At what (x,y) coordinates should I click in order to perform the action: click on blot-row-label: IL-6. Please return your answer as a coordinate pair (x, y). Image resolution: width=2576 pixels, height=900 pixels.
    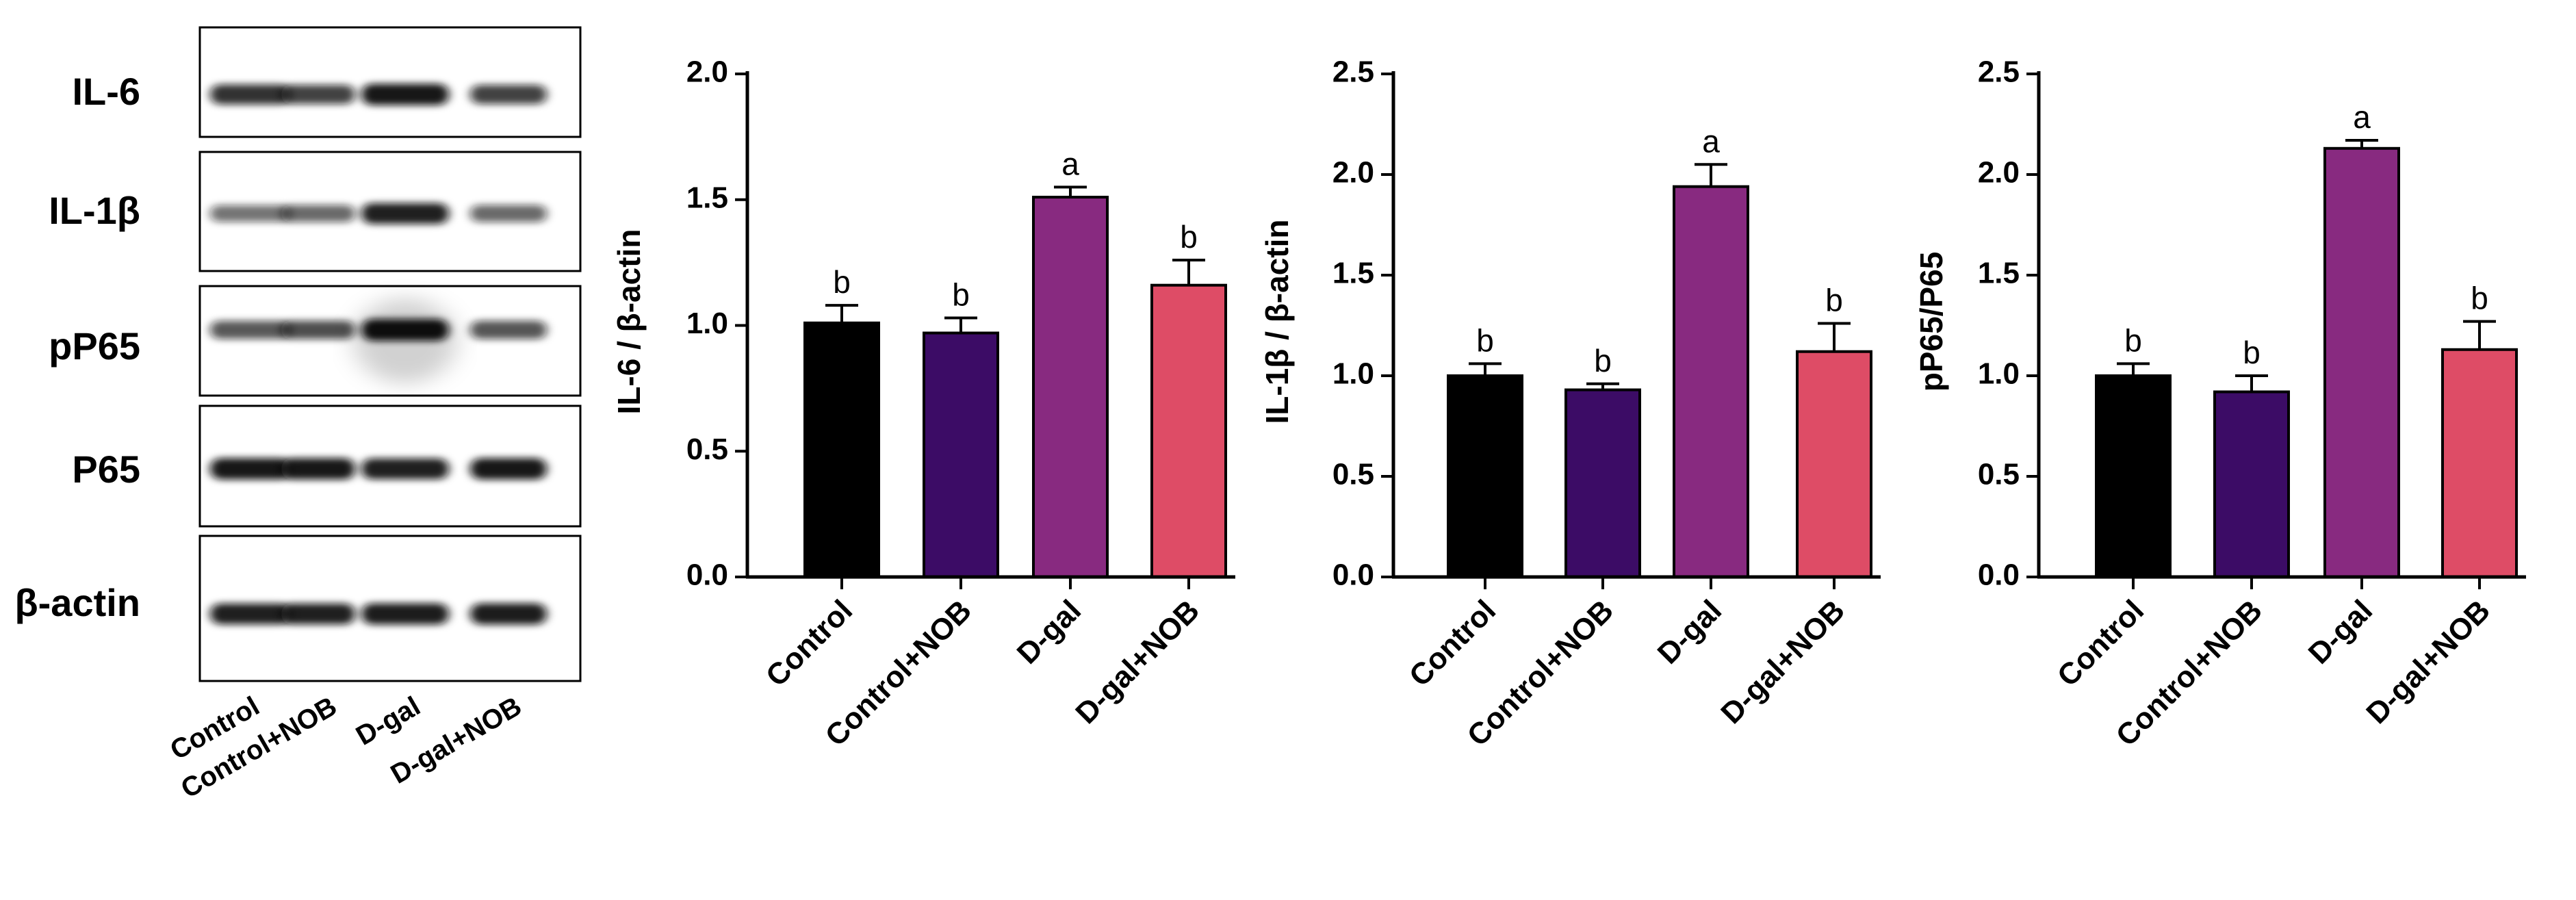
    Looking at the image, I should click on (106, 91).